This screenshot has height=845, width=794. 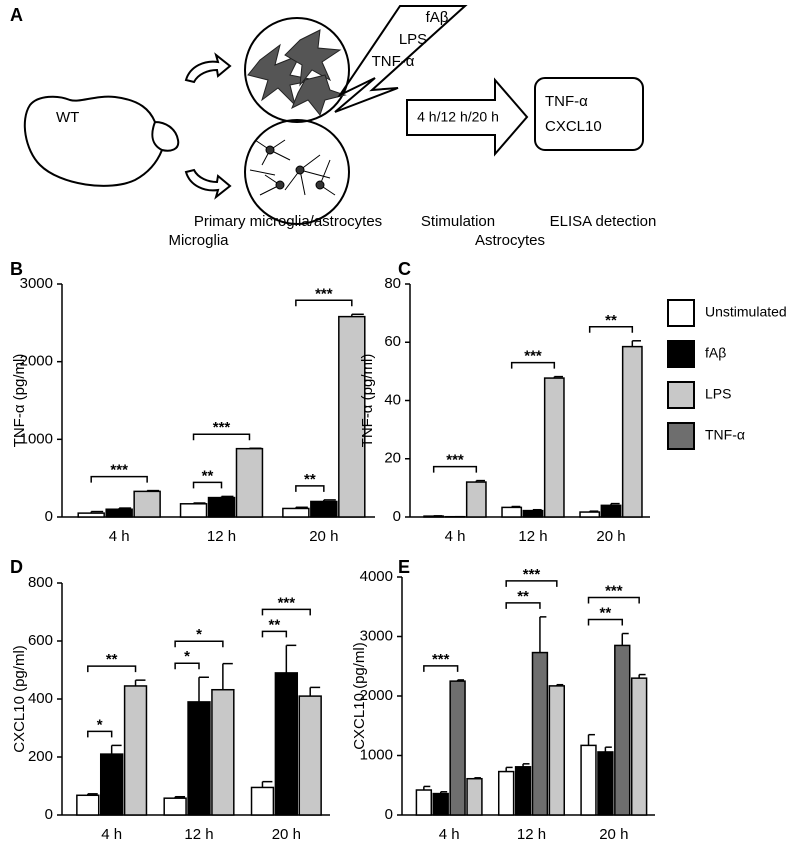 I want to click on step-label: Stimulation, so click(x=458, y=221).